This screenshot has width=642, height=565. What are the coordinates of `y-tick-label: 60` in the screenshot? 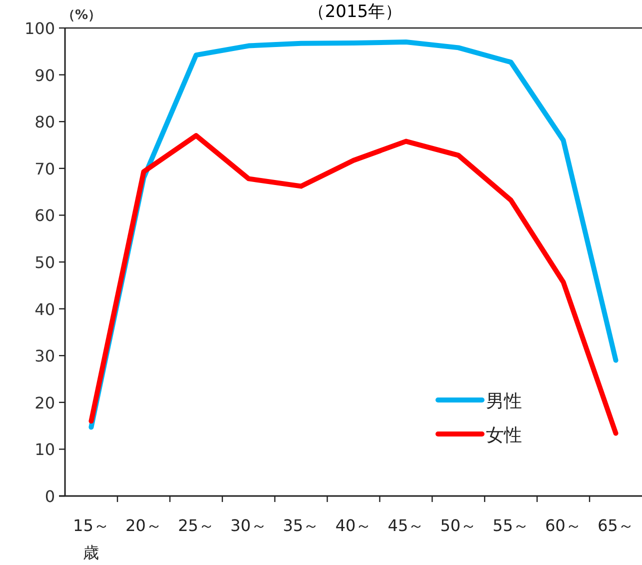 It's located at (44, 216).